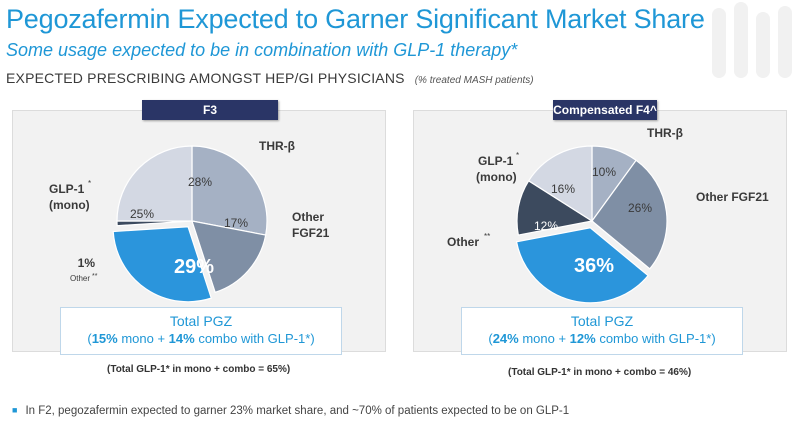  Describe the element at coordinates (665, 133) in the screenshot. I see `f4-label-thr: THR-β` at that location.